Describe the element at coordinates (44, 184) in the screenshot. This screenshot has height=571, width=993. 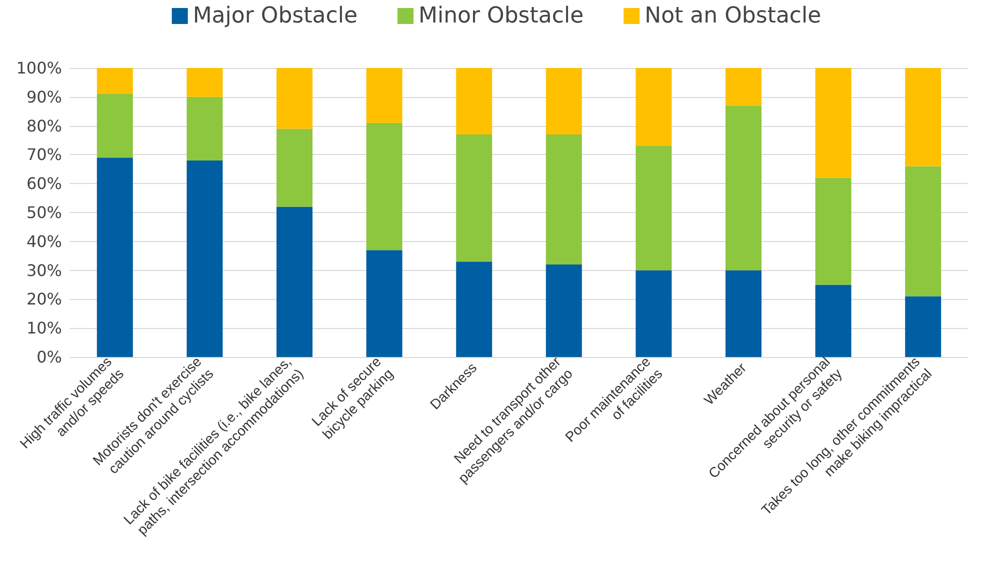
I see `y-tick-label: 60%` at that location.